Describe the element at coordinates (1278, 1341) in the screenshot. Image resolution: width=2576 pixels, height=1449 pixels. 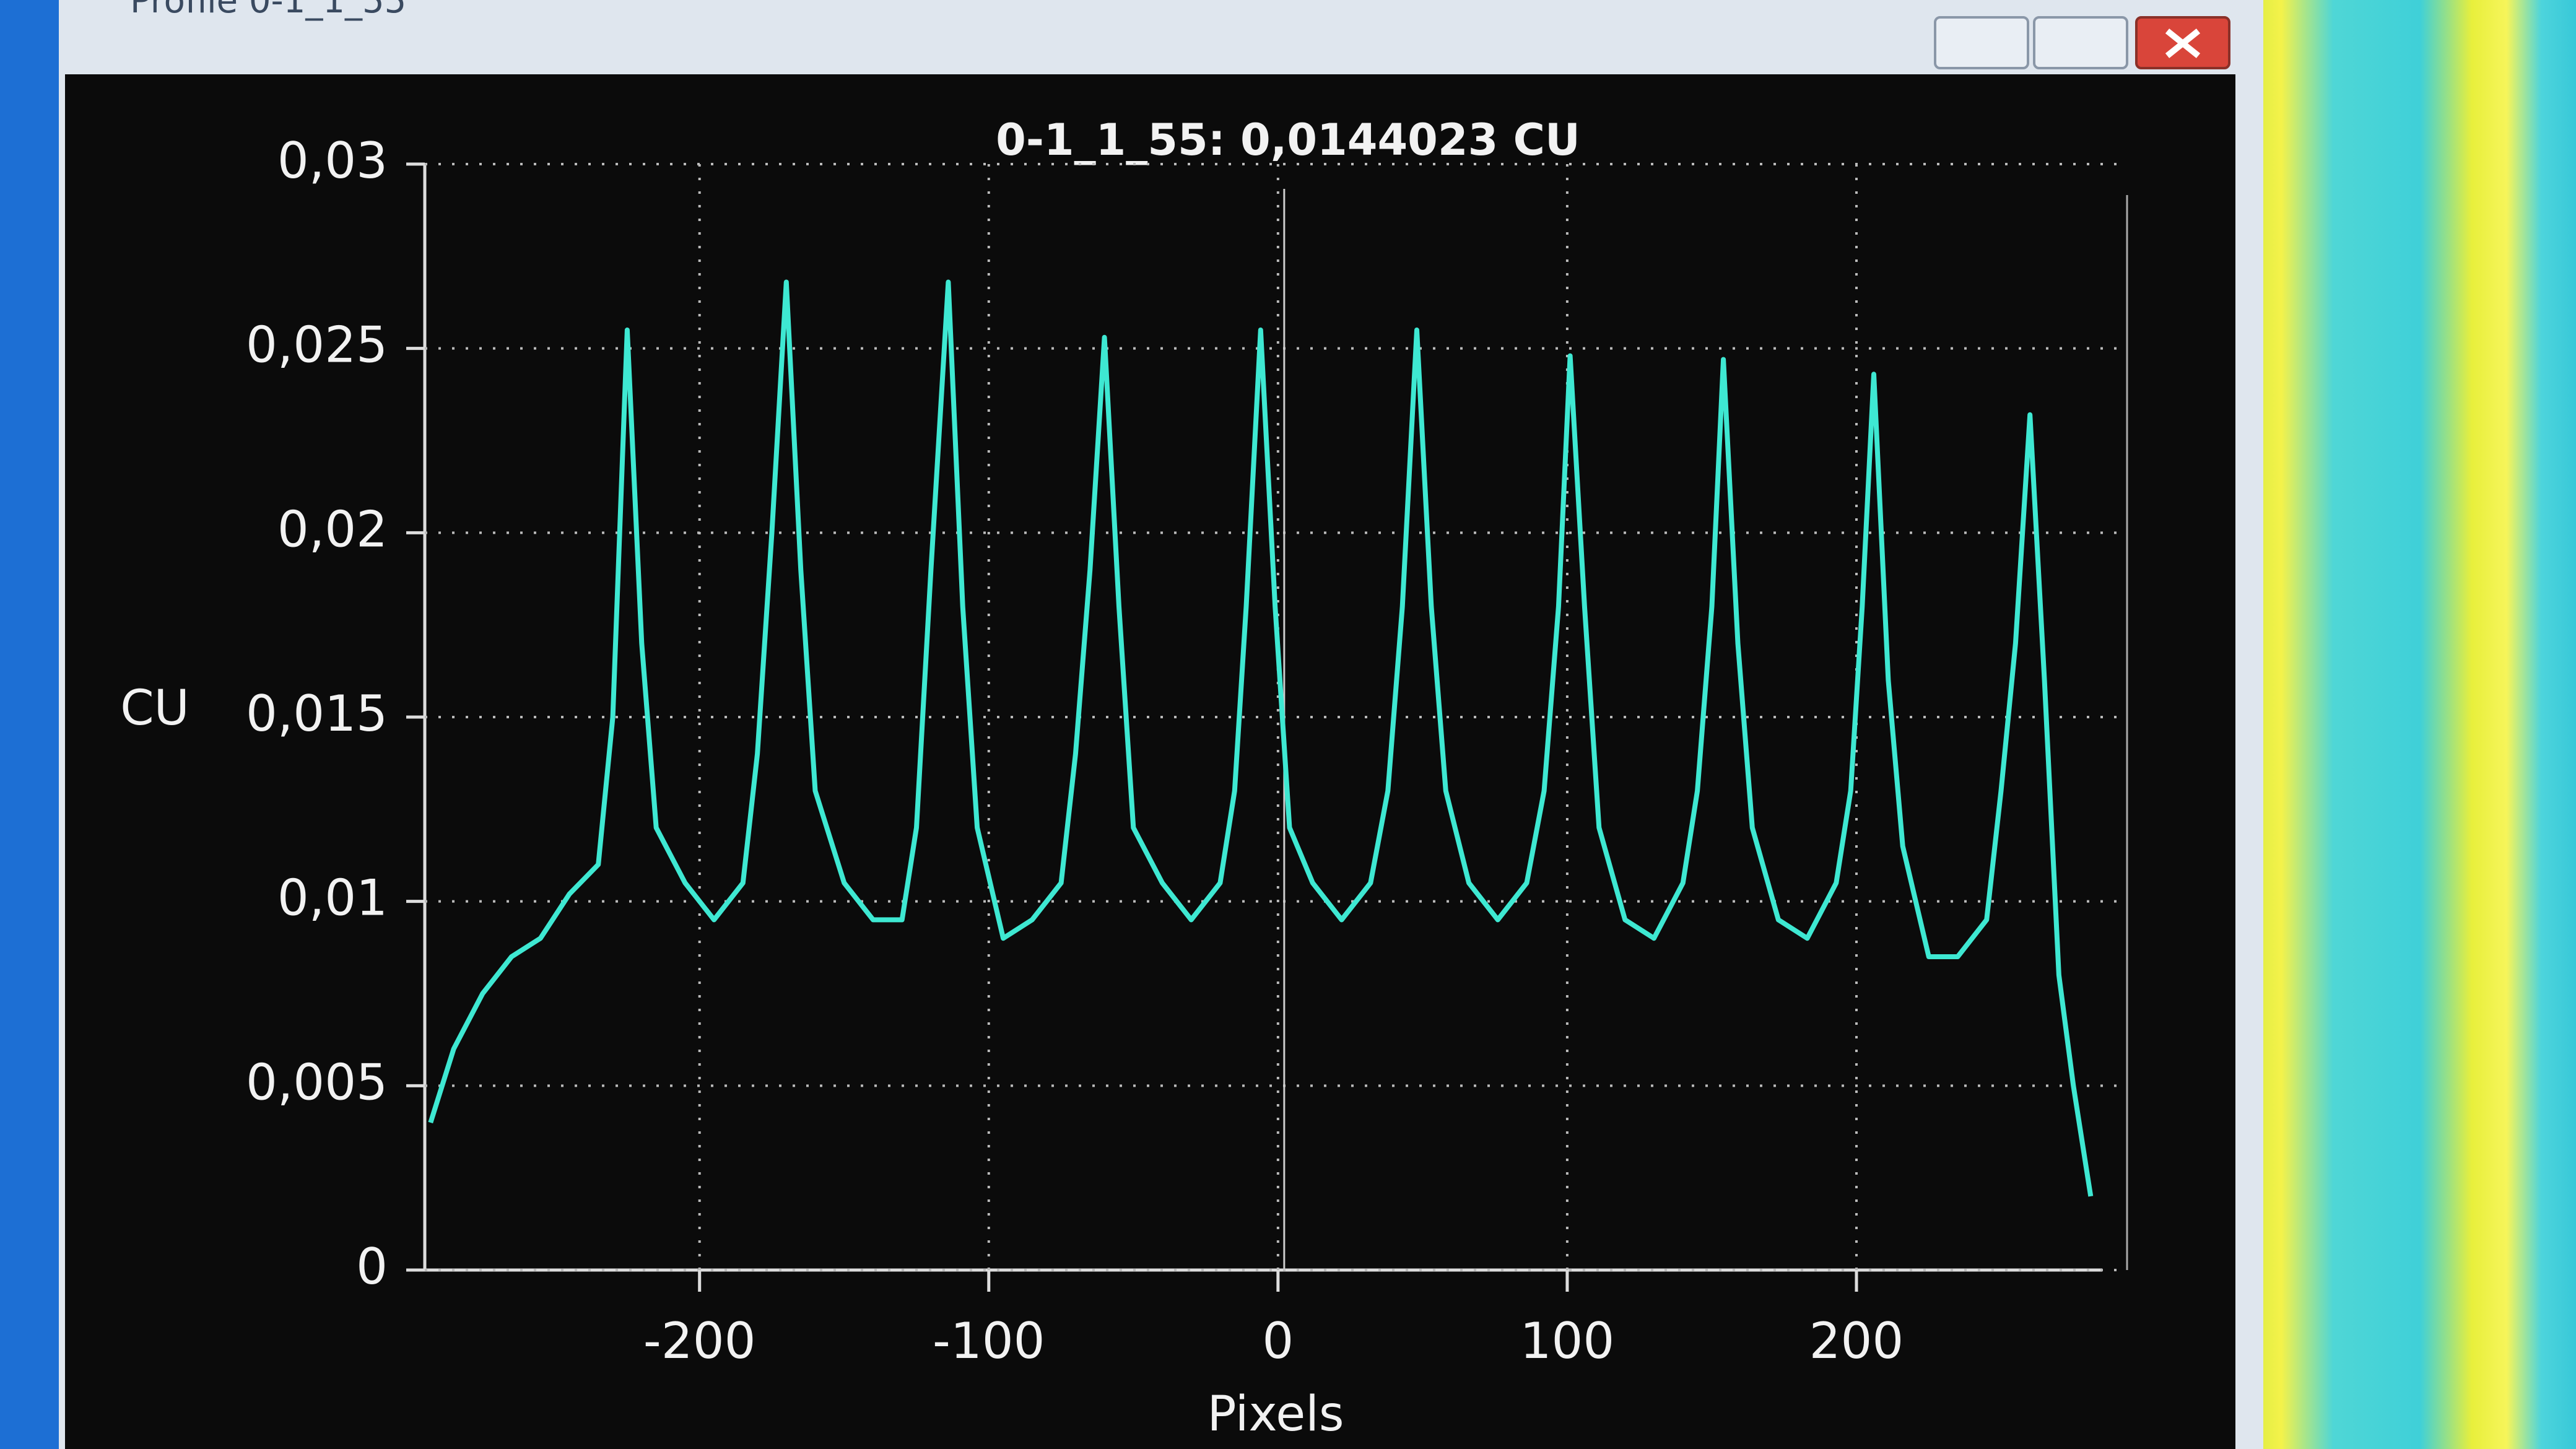
I see `x-tick-label: 0` at that location.